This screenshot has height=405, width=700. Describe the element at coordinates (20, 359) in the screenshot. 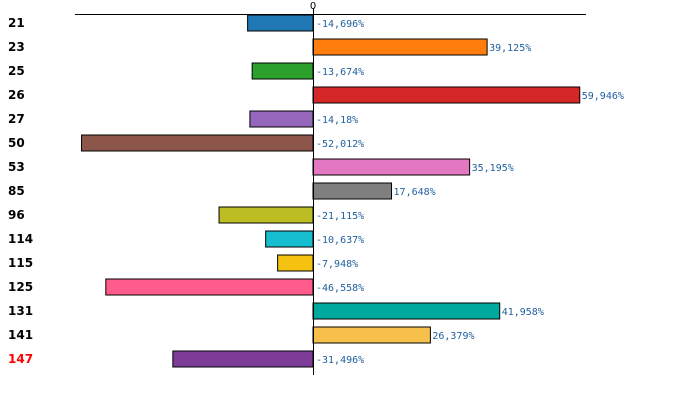

I see `category-label-147: 147` at that location.